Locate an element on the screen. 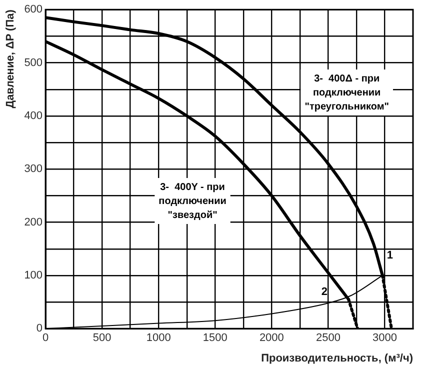  x-tick-label: 1500 is located at coordinates (215, 338).